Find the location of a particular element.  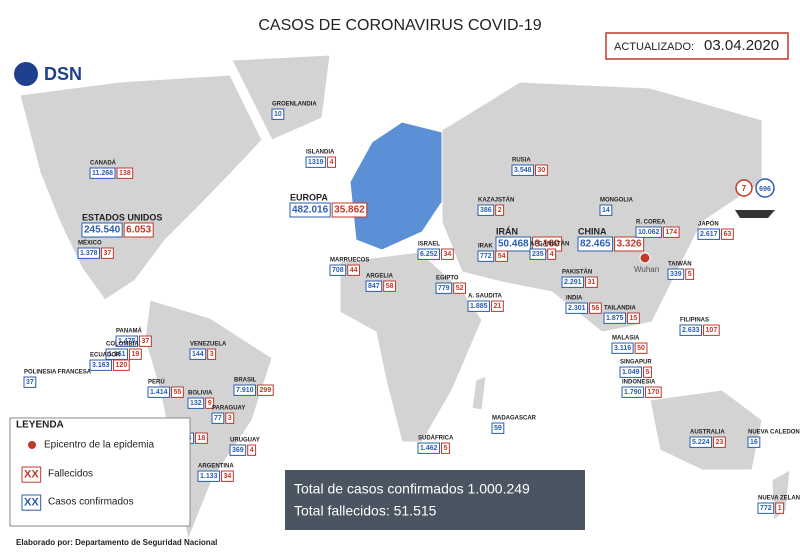

country-name: IRÁN is located at coordinates (507, 231).